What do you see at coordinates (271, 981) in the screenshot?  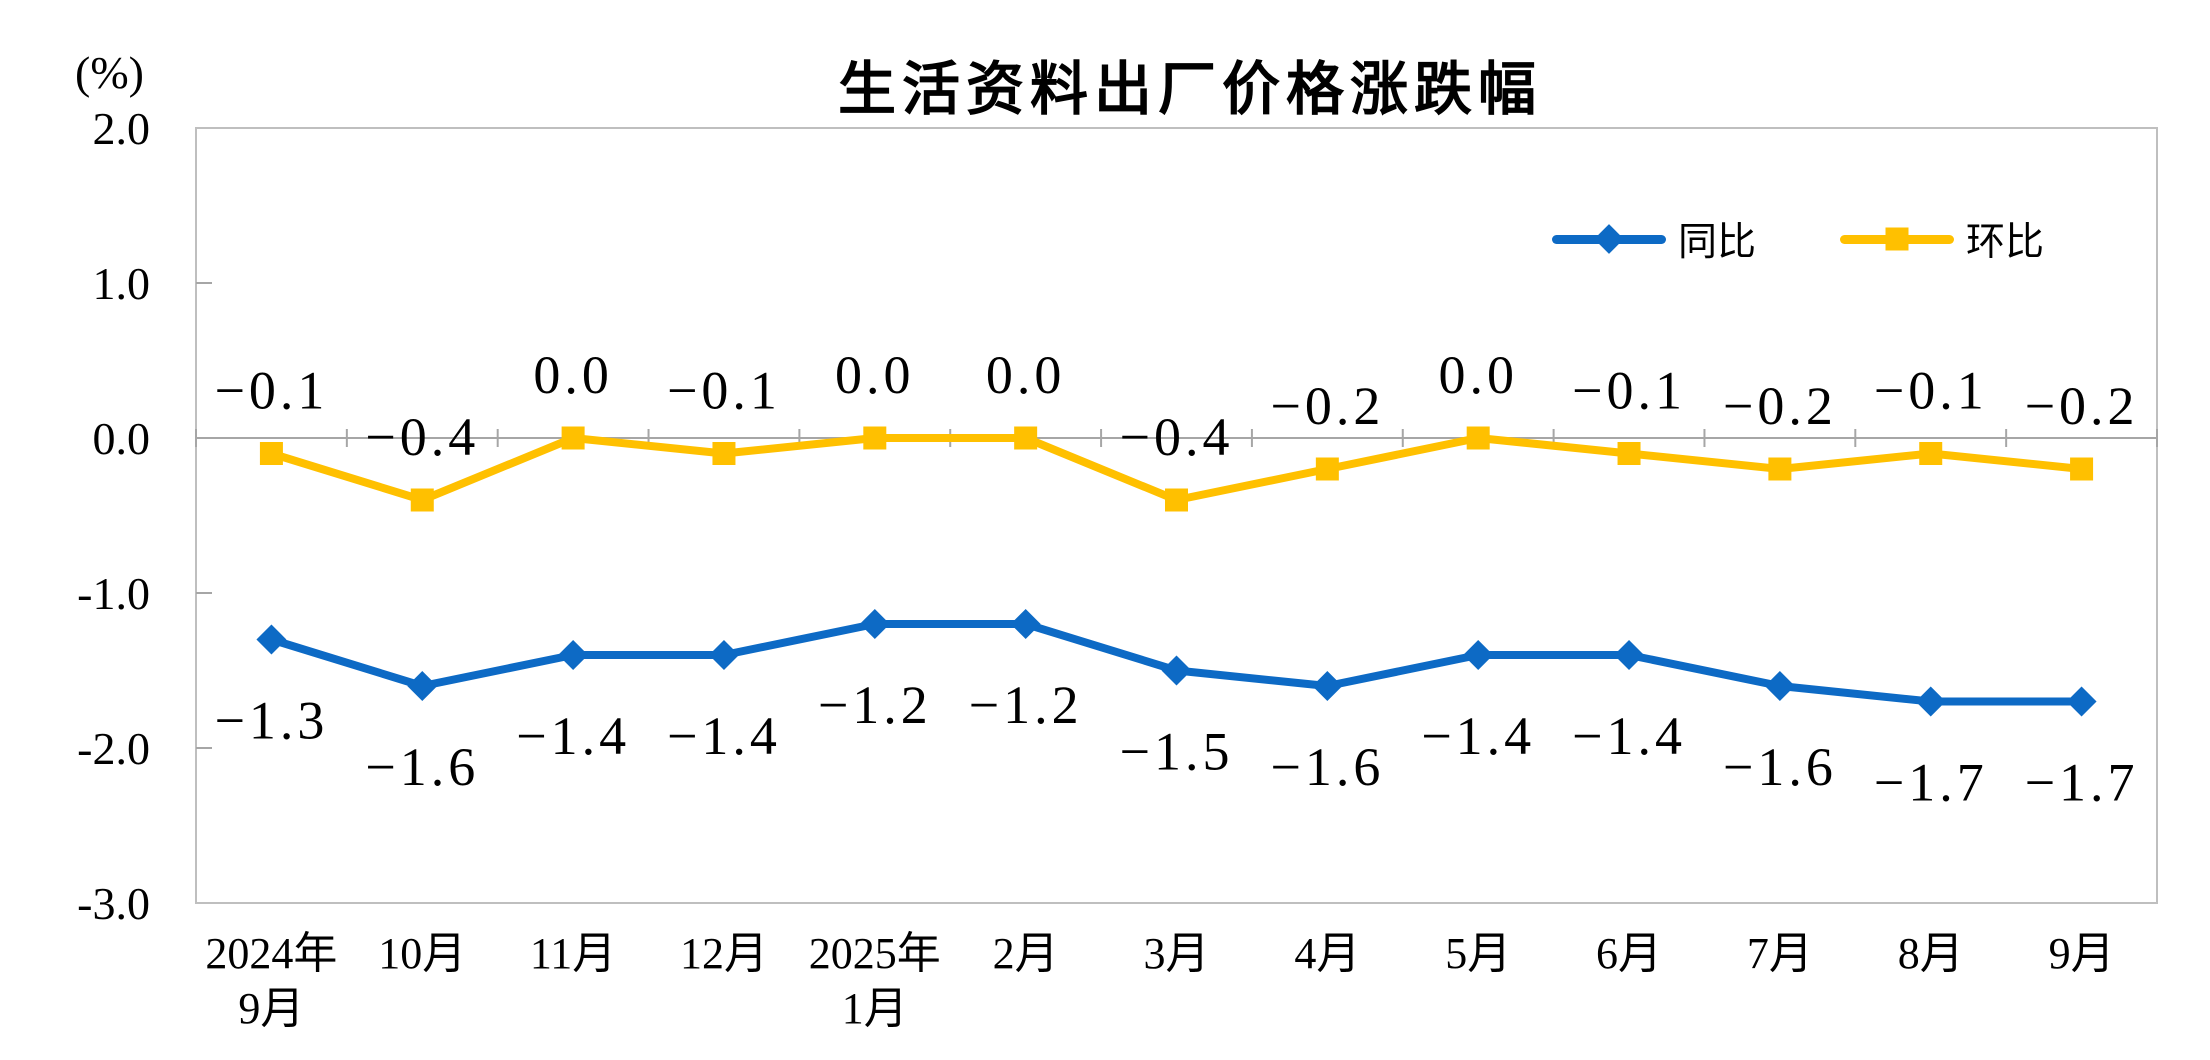 I see `x-axis-label-0: 2024年 9月` at bounding box center [271, 981].